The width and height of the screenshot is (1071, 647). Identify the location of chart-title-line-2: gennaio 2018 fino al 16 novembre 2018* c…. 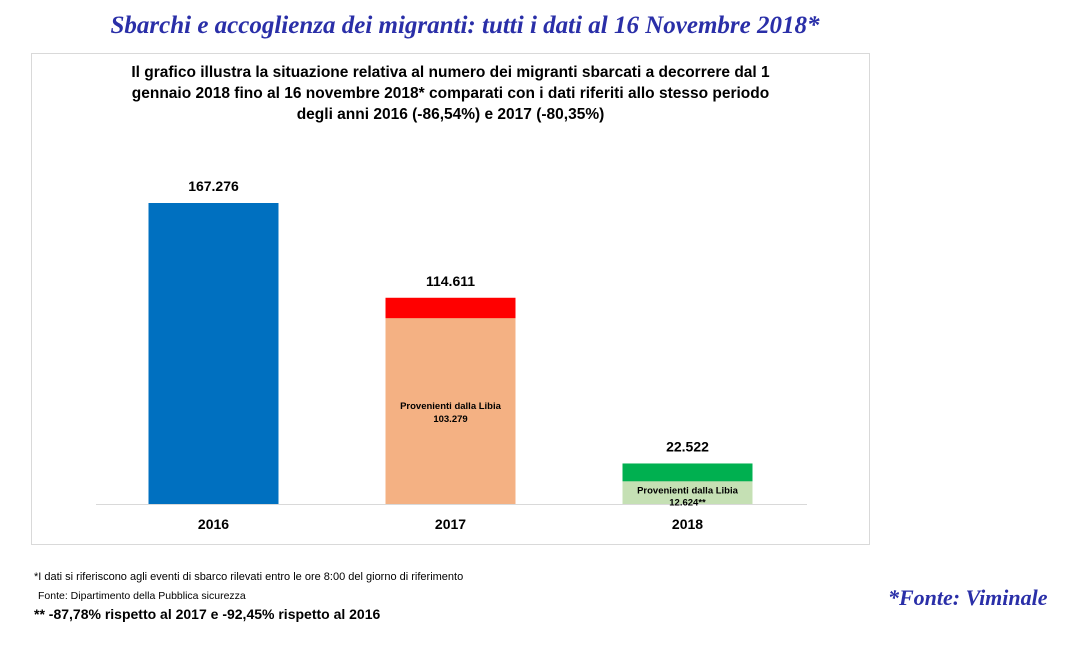
(450, 93).